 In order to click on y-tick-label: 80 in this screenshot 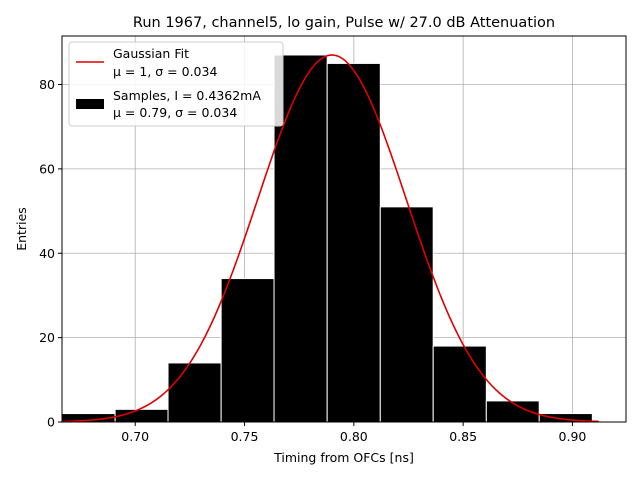, I will do `click(47, 84)`.